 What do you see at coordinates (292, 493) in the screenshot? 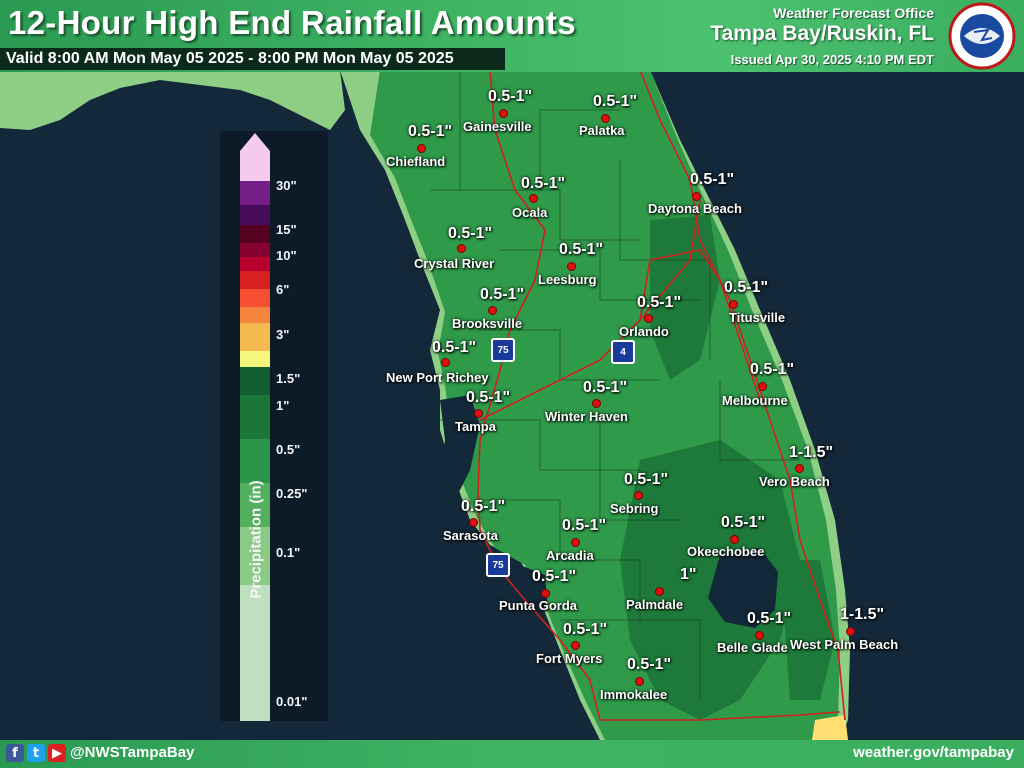
I see `legend-label: 0.25"` at bounding box center [292, 493].